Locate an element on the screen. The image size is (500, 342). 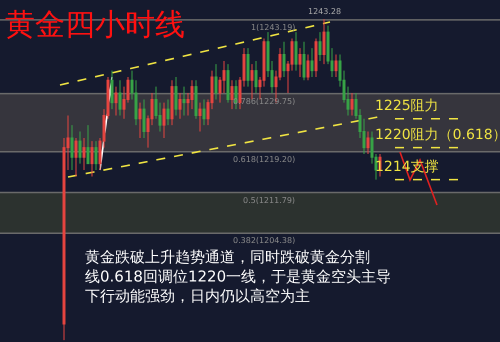
annotation: 0.382(1204.38) is located at coordinates (264, 240).